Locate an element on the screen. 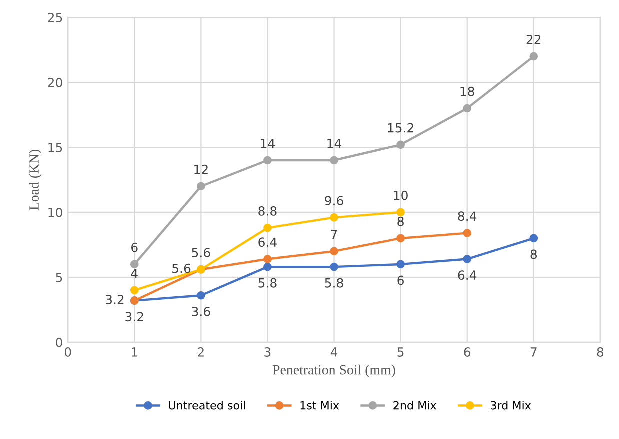  y-tick-label: 10 is located at coordinates (55, 213).